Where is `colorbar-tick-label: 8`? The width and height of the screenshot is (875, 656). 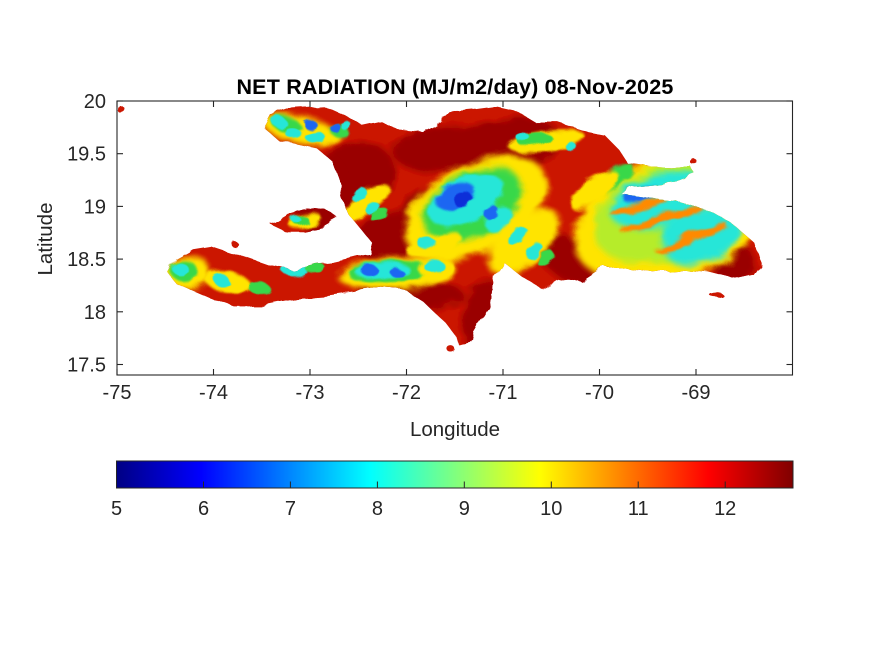 colorbar-tick-label: 8 is located at coordinates (377, 509).